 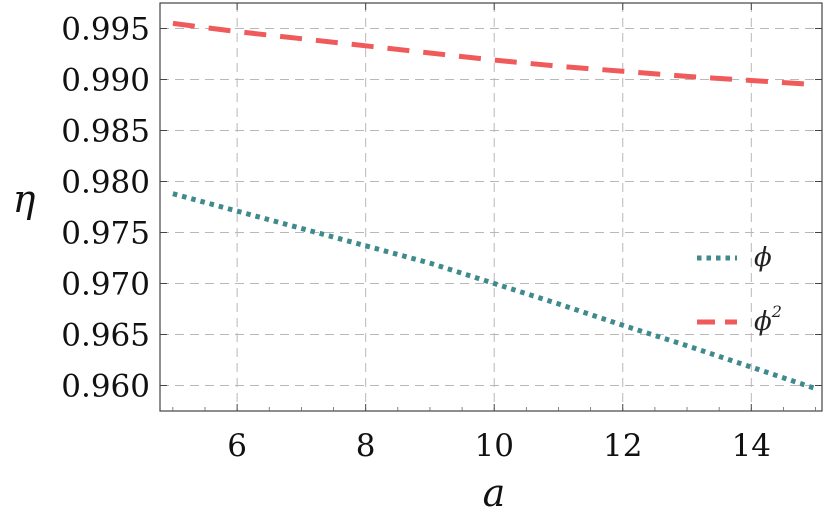 What do you see at coordinates (763, 258) in the screenshot?
I see `legend-label-1: ϕ` at bounding box center [763, 258].